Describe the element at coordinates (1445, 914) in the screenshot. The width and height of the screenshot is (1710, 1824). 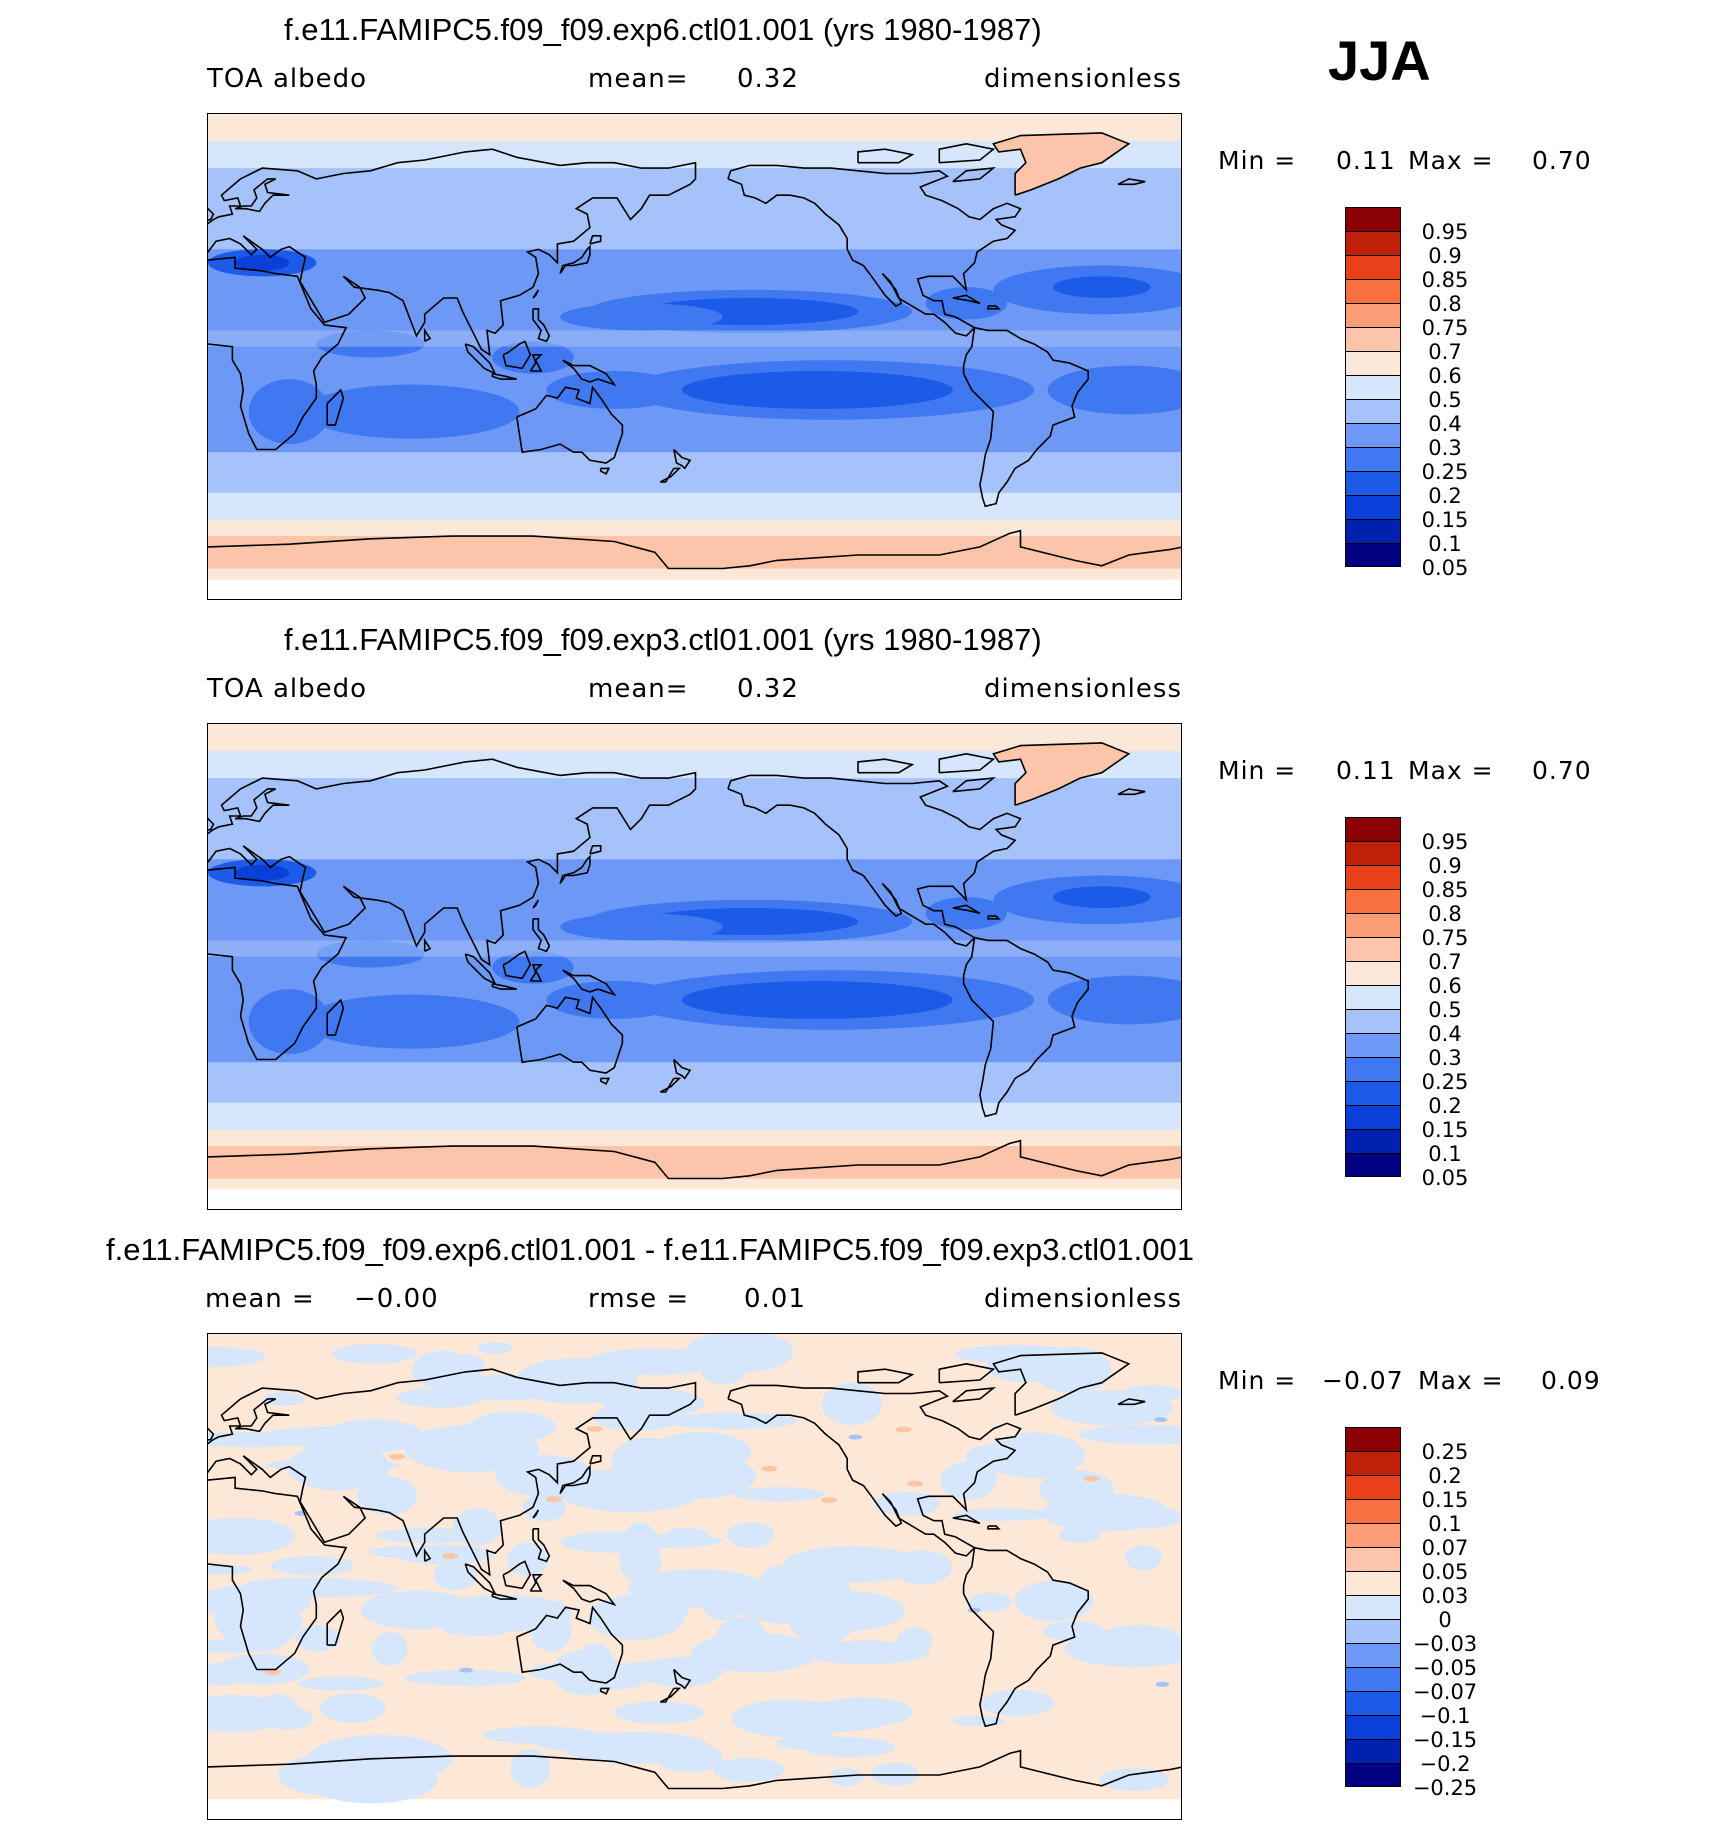
I see `colorbar-level-label: 0.8` at that location.